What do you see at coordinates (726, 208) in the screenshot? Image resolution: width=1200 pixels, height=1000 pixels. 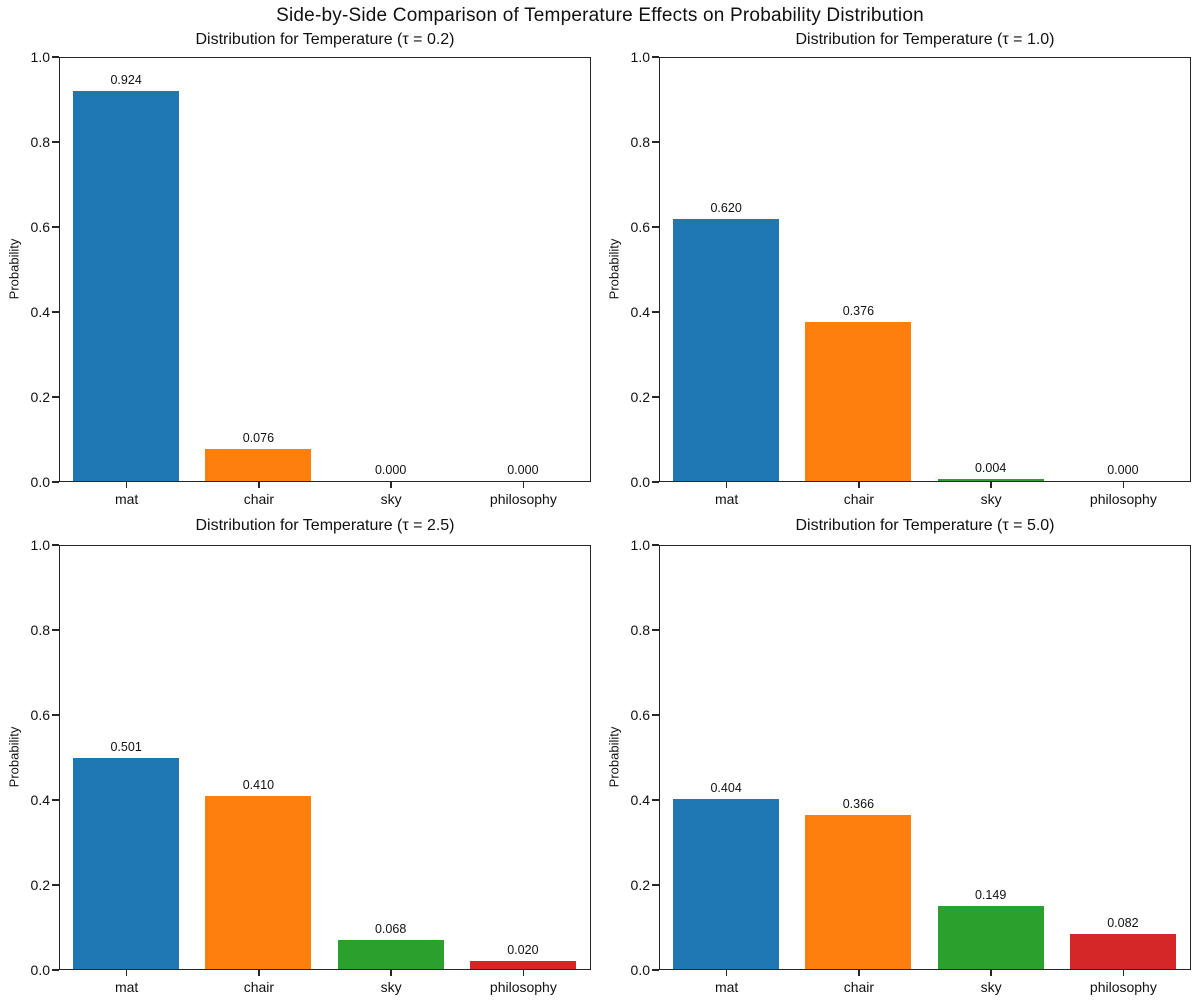 I see `bar-value-label: 0.620` at bounding box center [726, 208].